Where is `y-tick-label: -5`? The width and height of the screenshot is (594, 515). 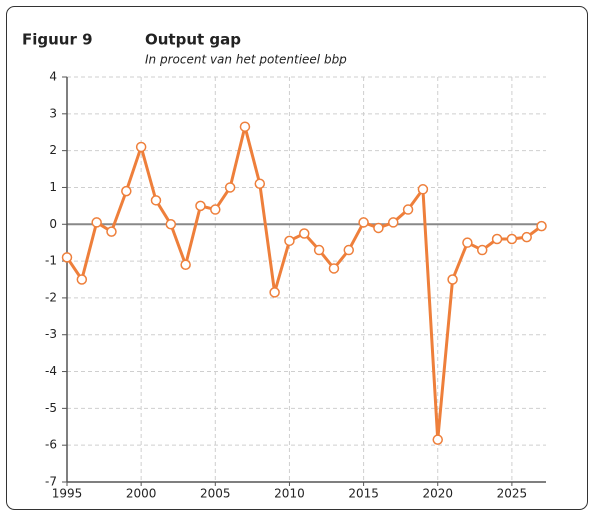 y-tick-label: -5 is located at coordinates (51, 408).